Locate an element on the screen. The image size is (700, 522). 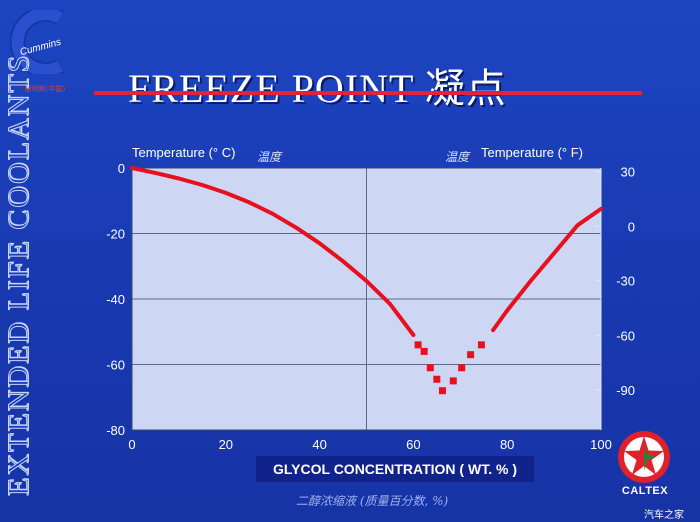
page-title: FREEZE POINT 凝点 is located at coordinates (317, 88).